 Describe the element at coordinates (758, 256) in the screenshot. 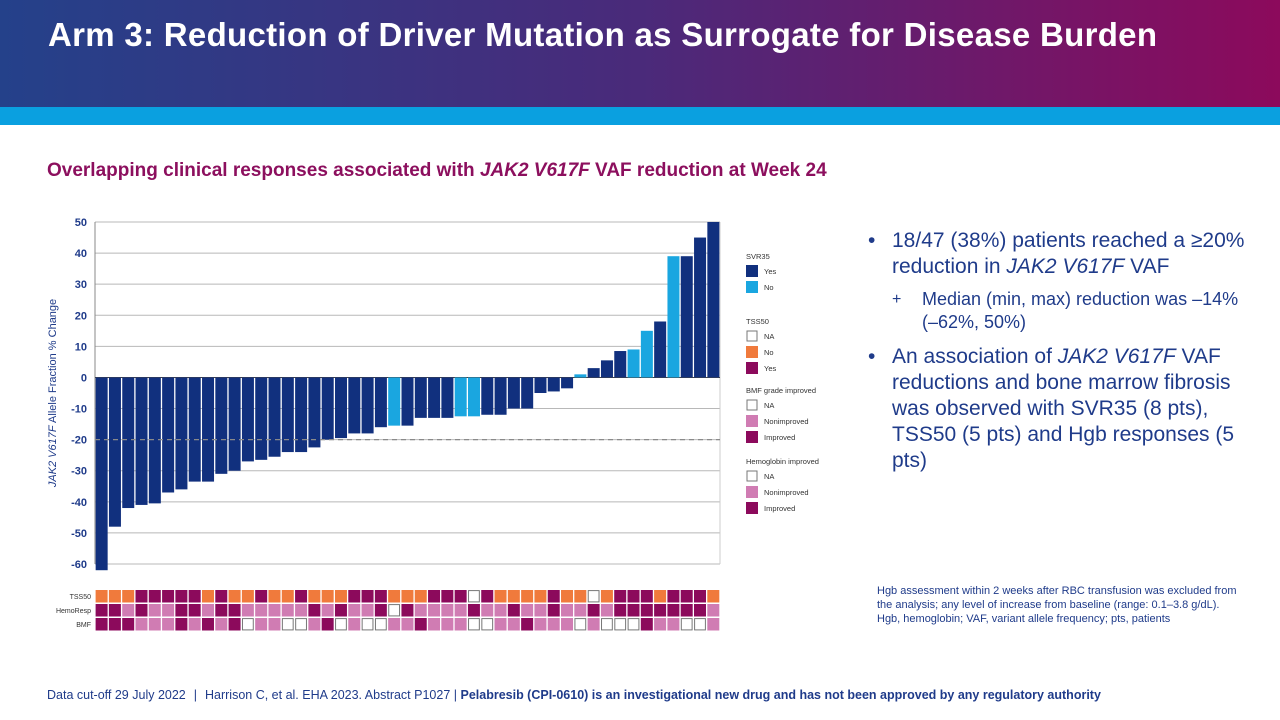

I see `legend-group-title: SVR35` at that location.